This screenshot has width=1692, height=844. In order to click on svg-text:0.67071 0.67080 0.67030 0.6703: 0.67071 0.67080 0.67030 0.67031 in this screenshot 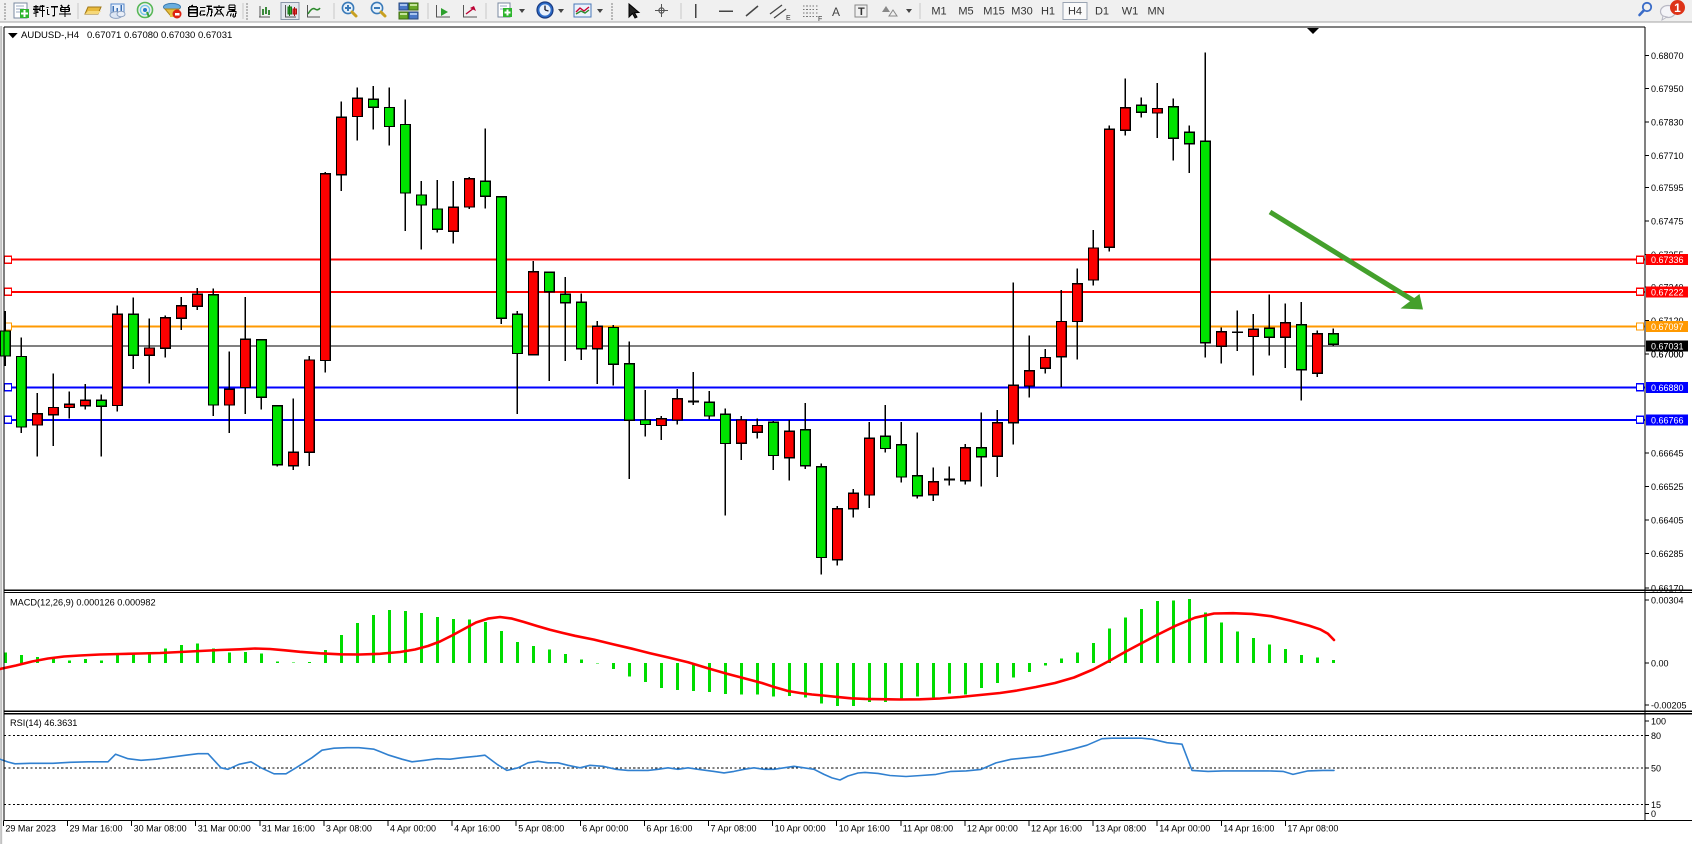, I will do `click(159, 35)`.